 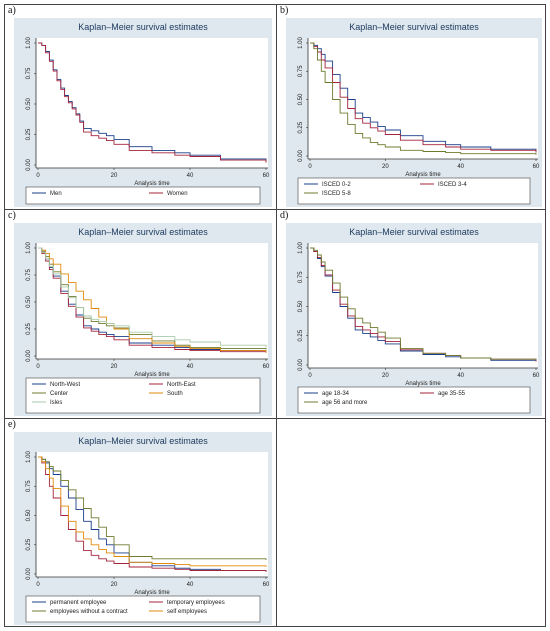 What do you see at coordinates (12, 10) in the screenshot?
I see `panel-label: a)` at bounding box center [12, 10].